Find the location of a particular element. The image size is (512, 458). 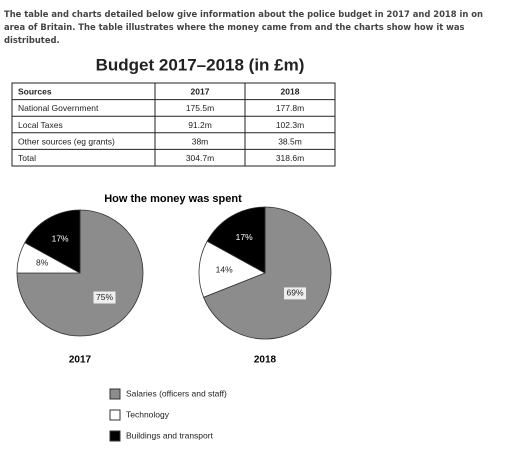

table-cell: Total is located at coordinates (27, 158).